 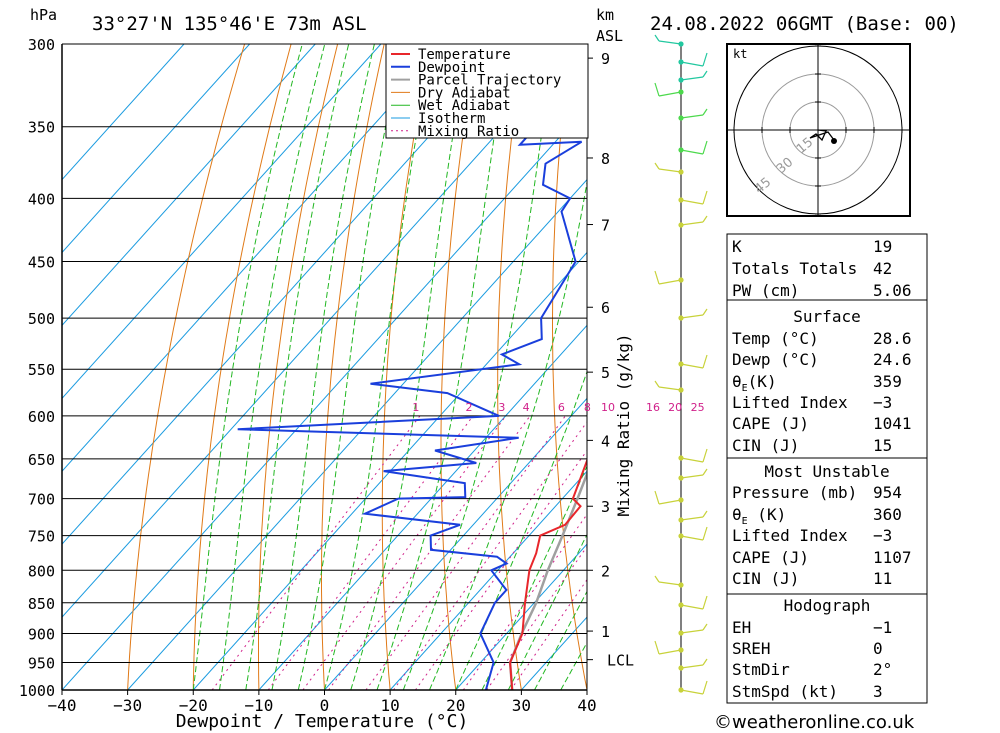 What do you see at coordinates (887, 514) in the screenshot?
I see `mu-theta-e-value: 360` at bounding box center [887, 514].